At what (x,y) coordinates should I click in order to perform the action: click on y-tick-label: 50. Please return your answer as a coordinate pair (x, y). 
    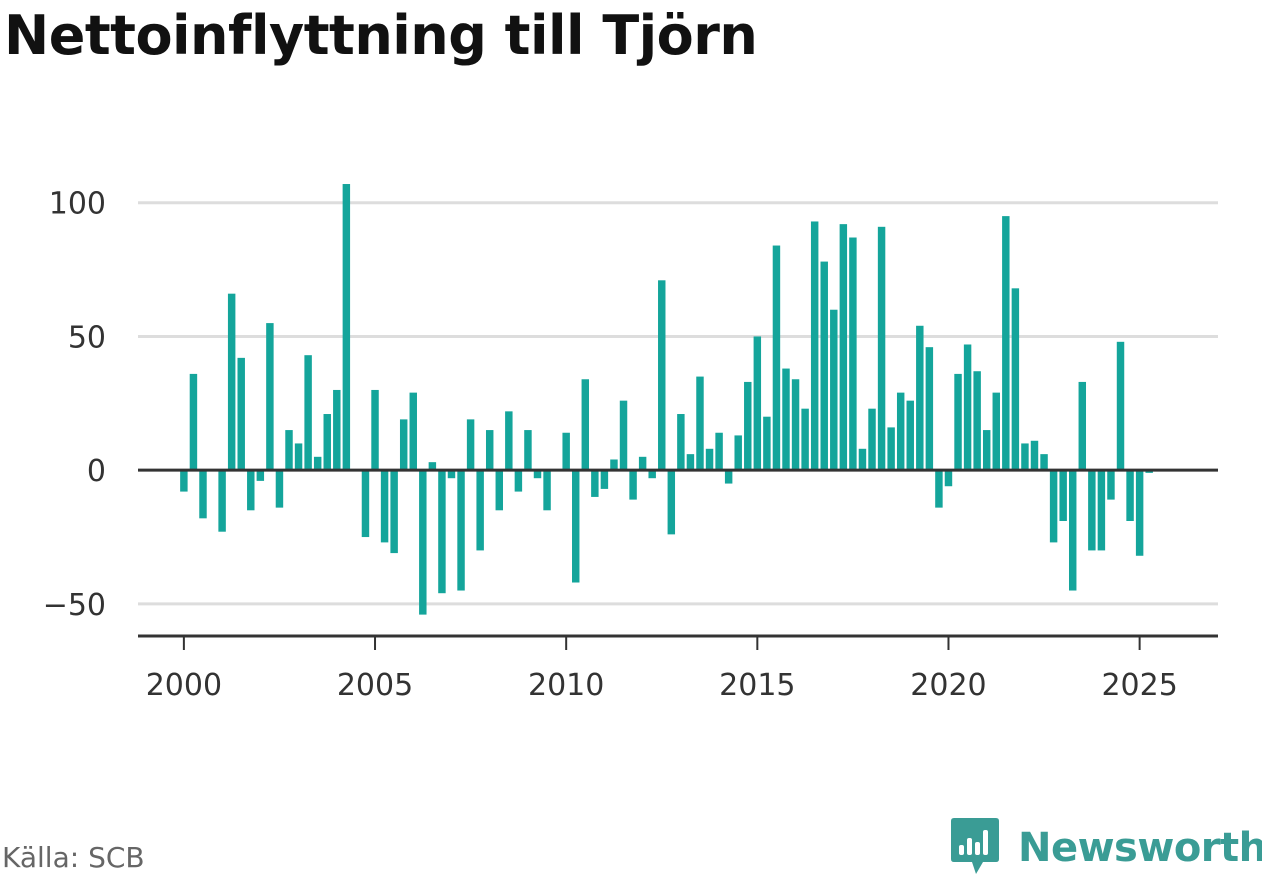
    Looking at the image, I should click on (87, 337).